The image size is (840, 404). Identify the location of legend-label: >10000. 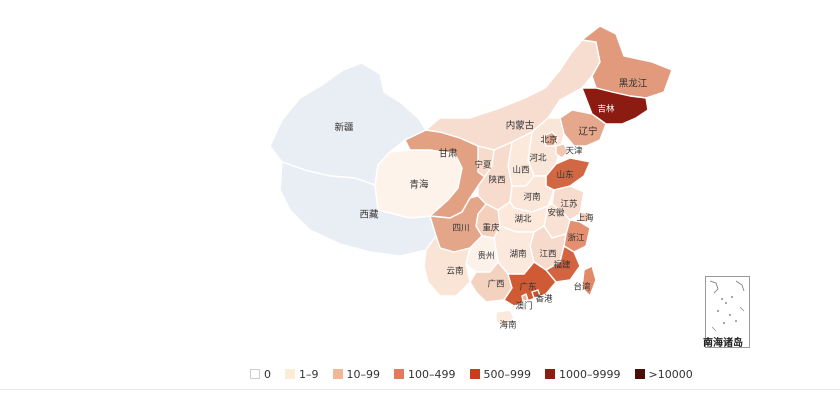
(670, 374).